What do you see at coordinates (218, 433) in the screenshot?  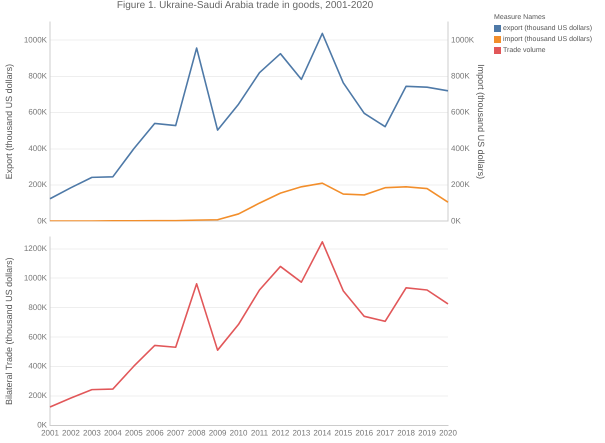 I see `x-tick-label: 2009` at bounding box center [218, 433].